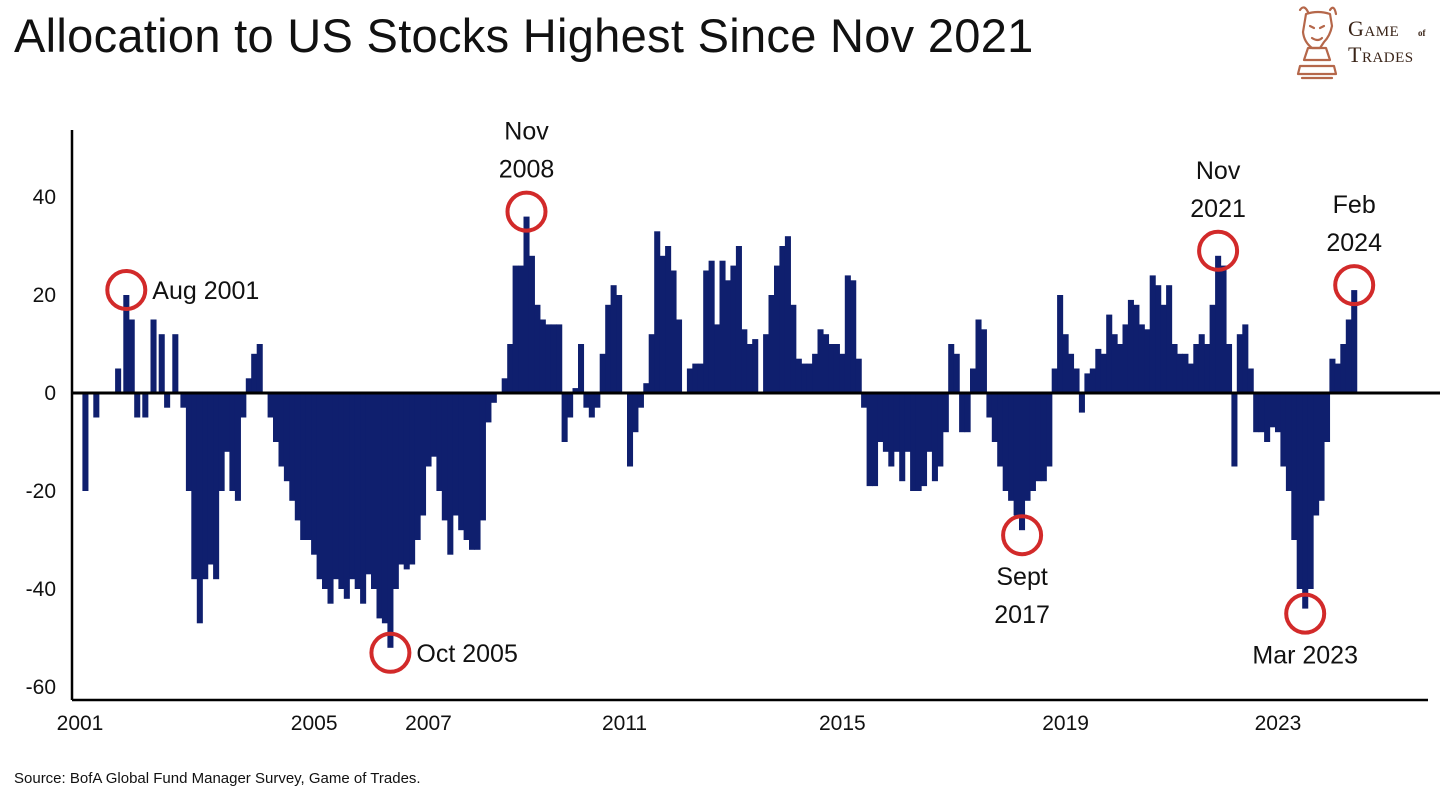 Image resolution: width=1456 pixels, height=803 pixels. What do you see at coordinates (80, 723) in the screenshot?
I see `x-tick-label: 2001` at bounding box center [80, 723].